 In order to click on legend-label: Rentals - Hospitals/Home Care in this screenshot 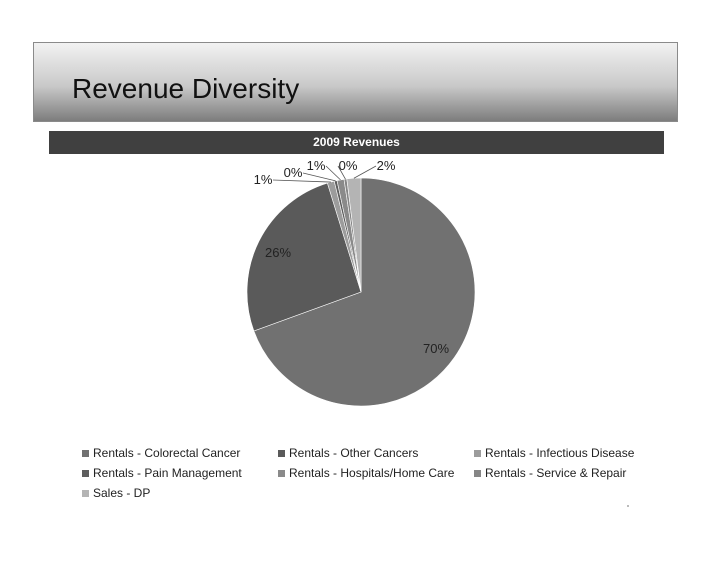, I will do `click(372, 473)`.